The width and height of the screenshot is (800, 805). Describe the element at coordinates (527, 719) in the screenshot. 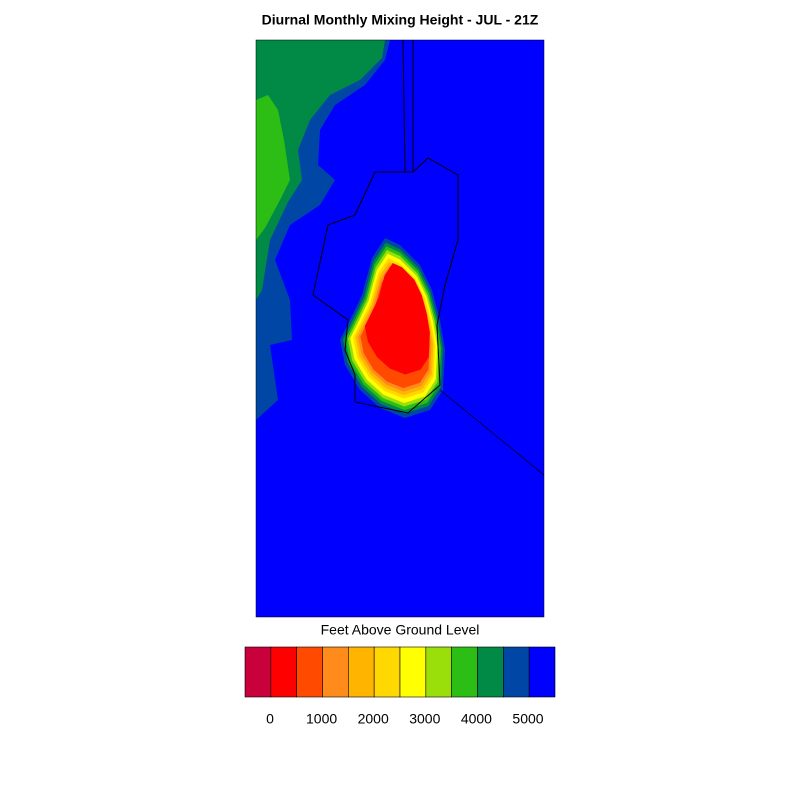

I see `colorbar-tick-label: 5000` at that location.